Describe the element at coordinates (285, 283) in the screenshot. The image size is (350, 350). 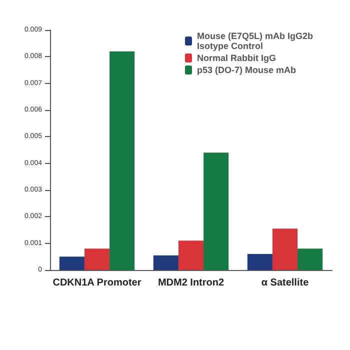
I see `x-tick-label: α Satellite` at that location.